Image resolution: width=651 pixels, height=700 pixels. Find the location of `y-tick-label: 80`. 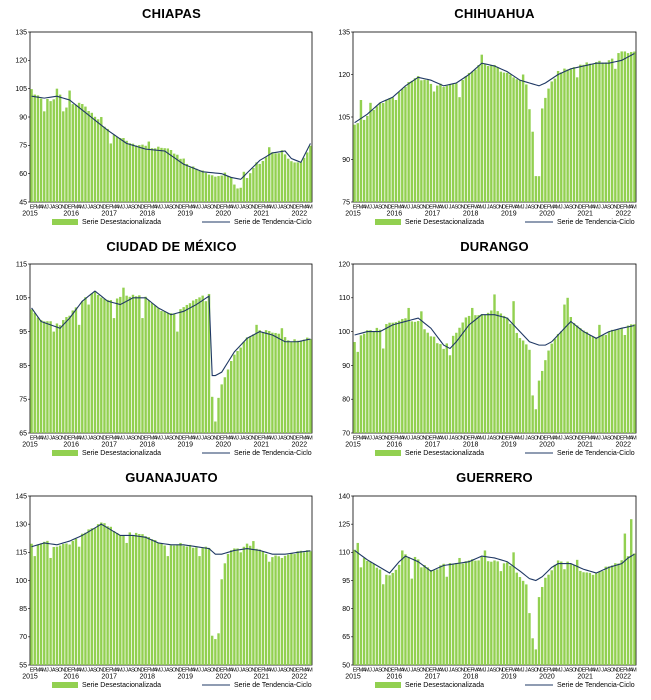

y-tick-label: 80 is located at coordinates (346, 609).